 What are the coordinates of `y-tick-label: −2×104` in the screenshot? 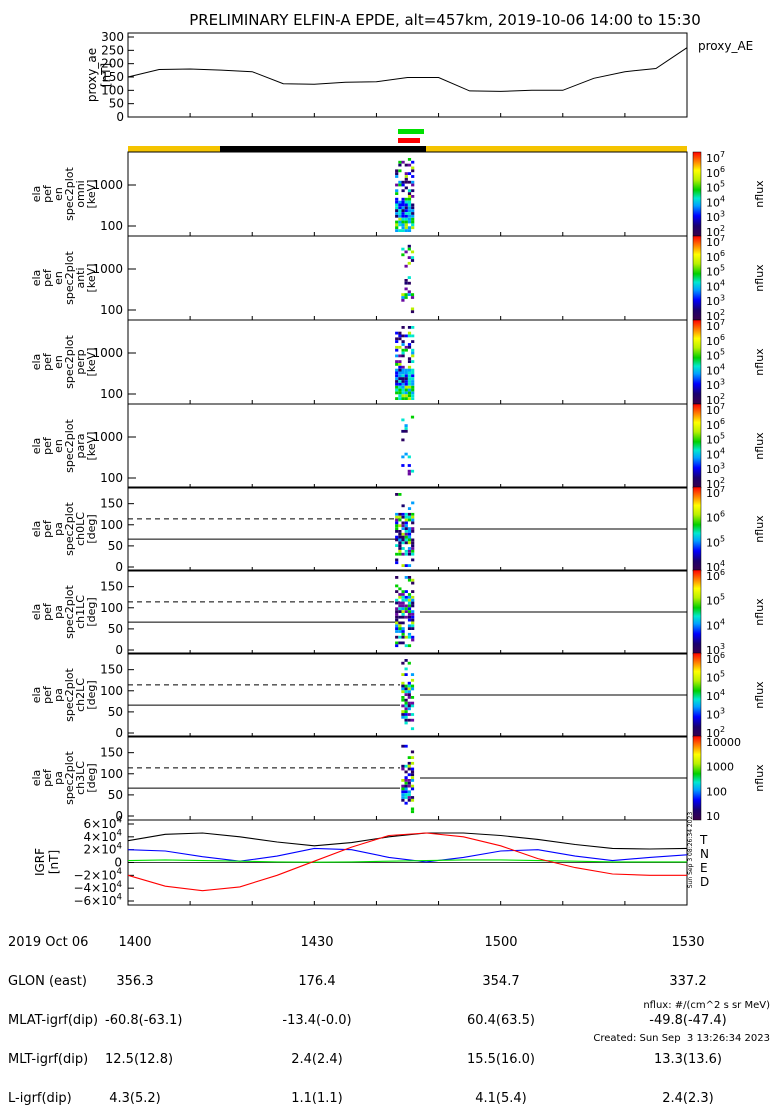 It's located at (97, 874).